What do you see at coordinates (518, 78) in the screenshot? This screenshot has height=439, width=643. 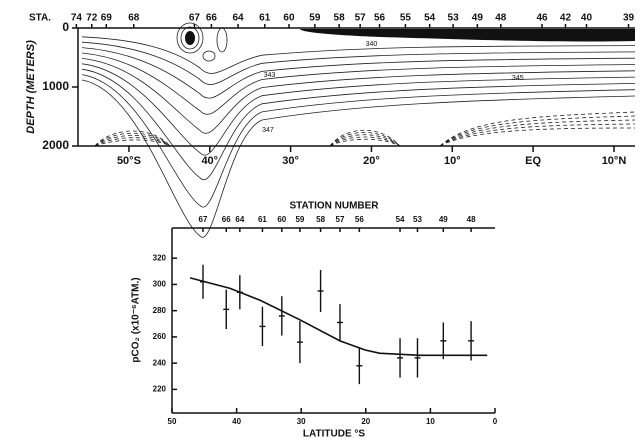 I see `contour-label: 345` at bounding box center [518, 78].